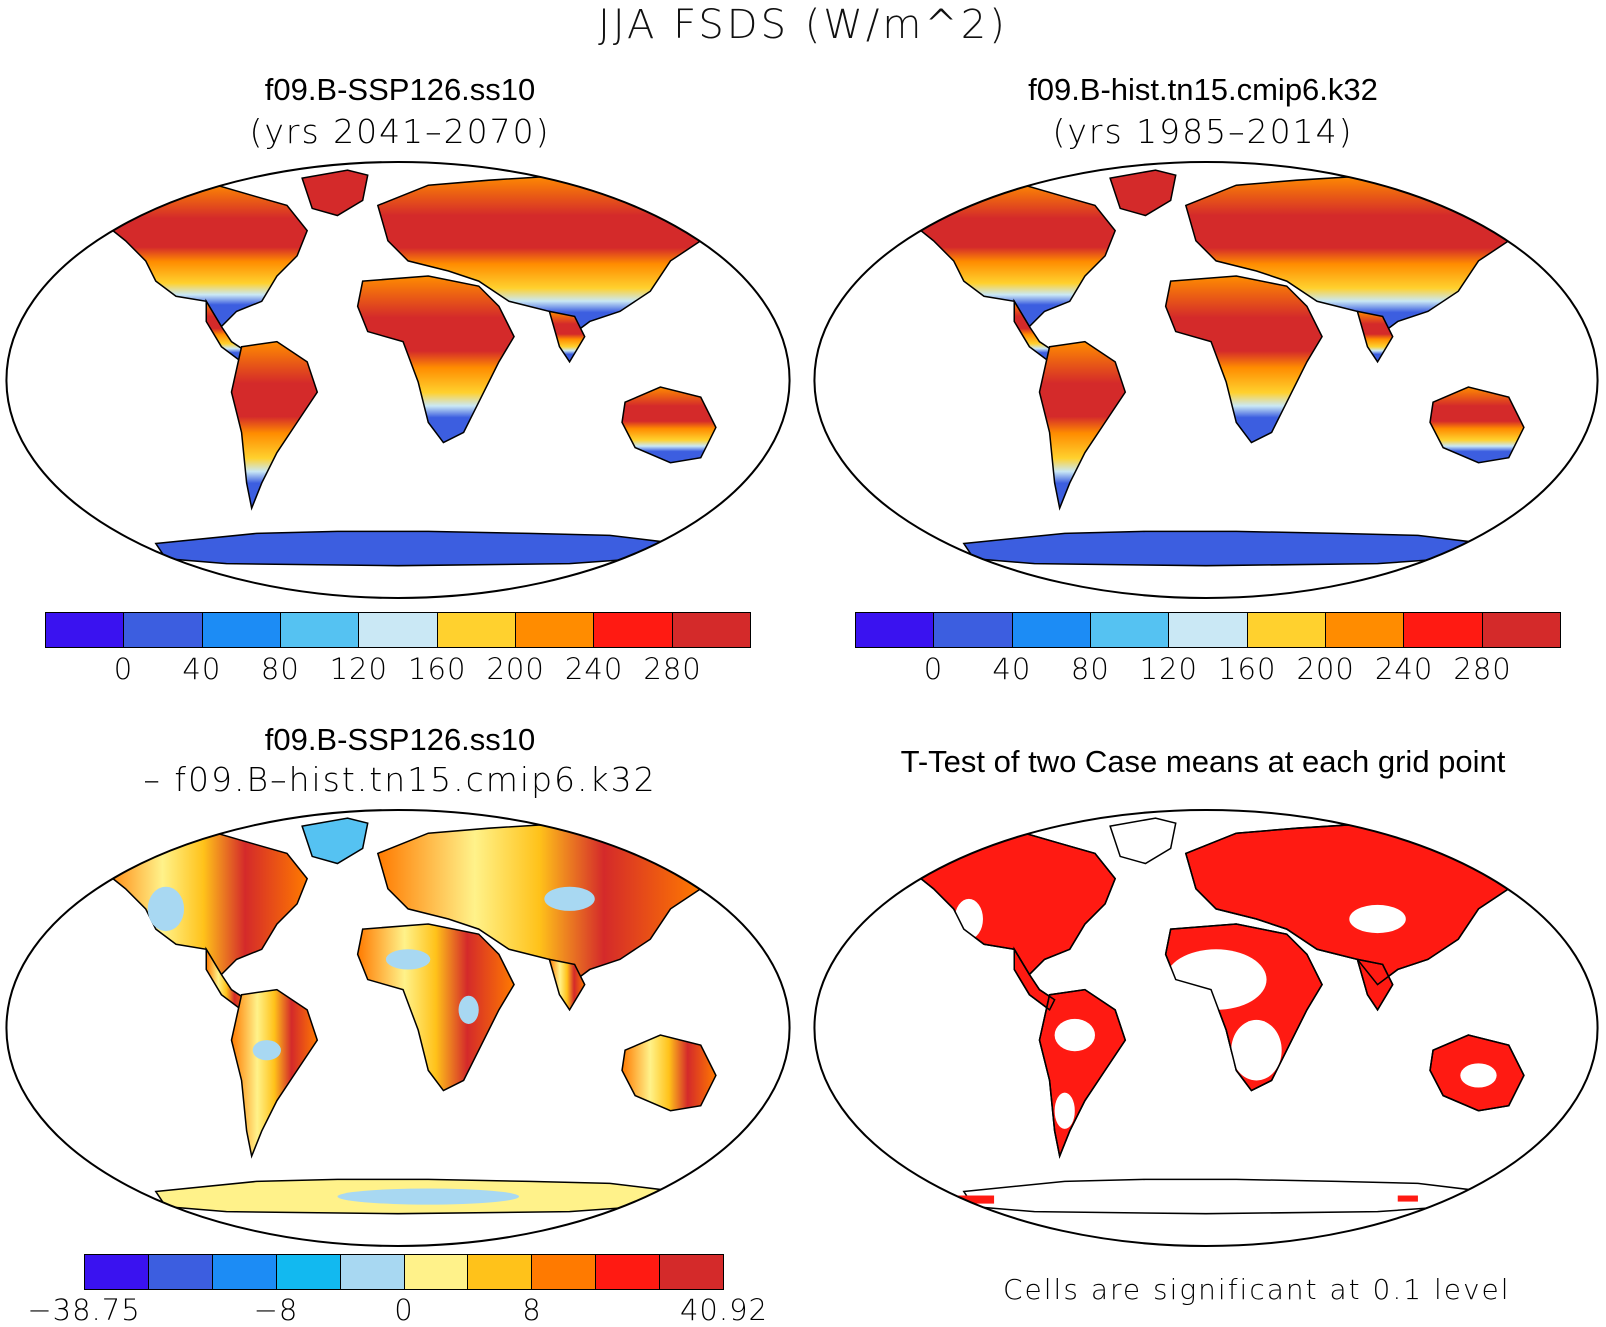 The width and height of the screenshot is (1606, 1327). Describe the element at coordinates (400, 779) in the screenshot. I see `panel3-subtitle: – f09.B–hist.tn15.cmip6.k32` at that location.